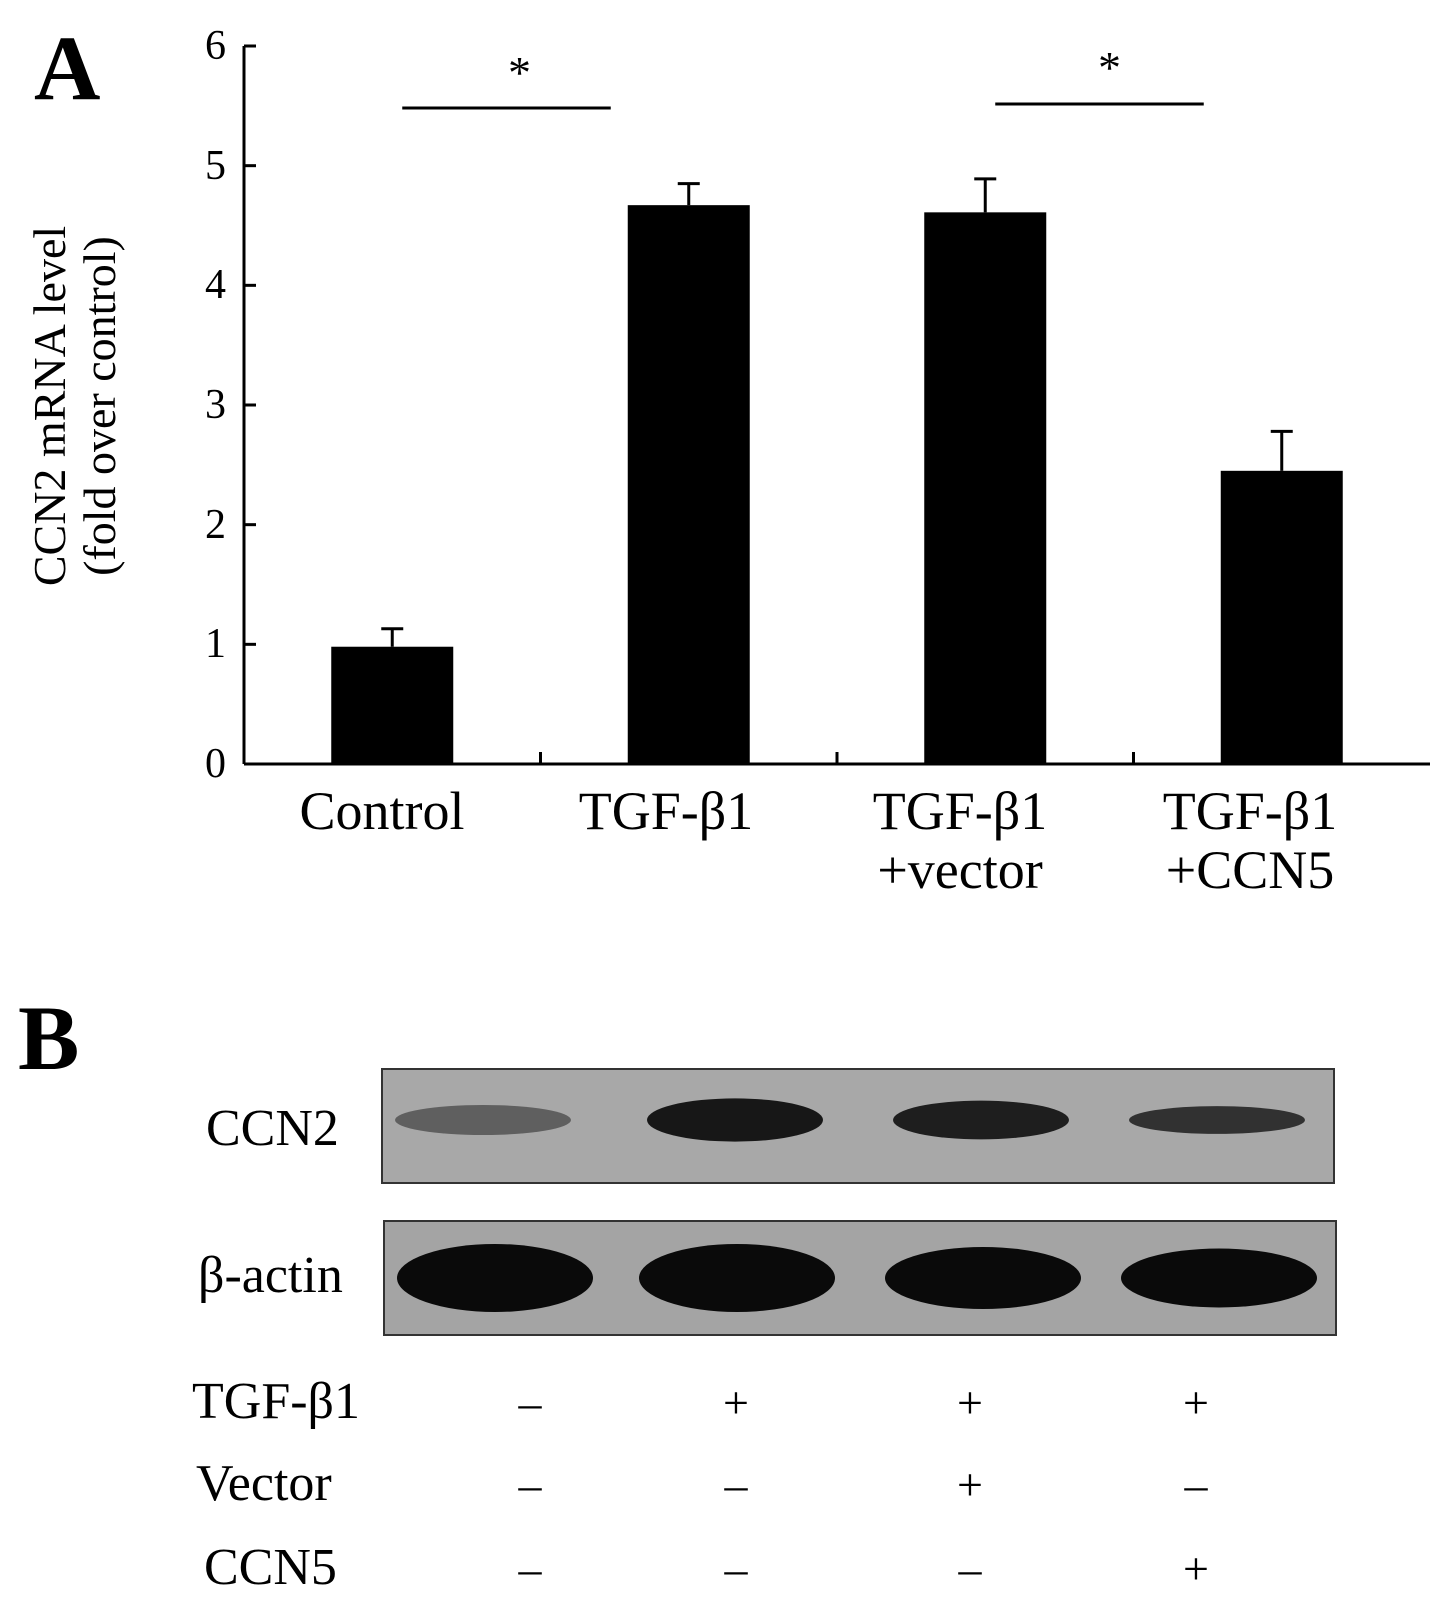 This screenshot has width=1441, height=1614. What do you see at coordinates (382, 811) in the screenshot?
I see `category-label-control: Control` at bounding box center [382, 811].